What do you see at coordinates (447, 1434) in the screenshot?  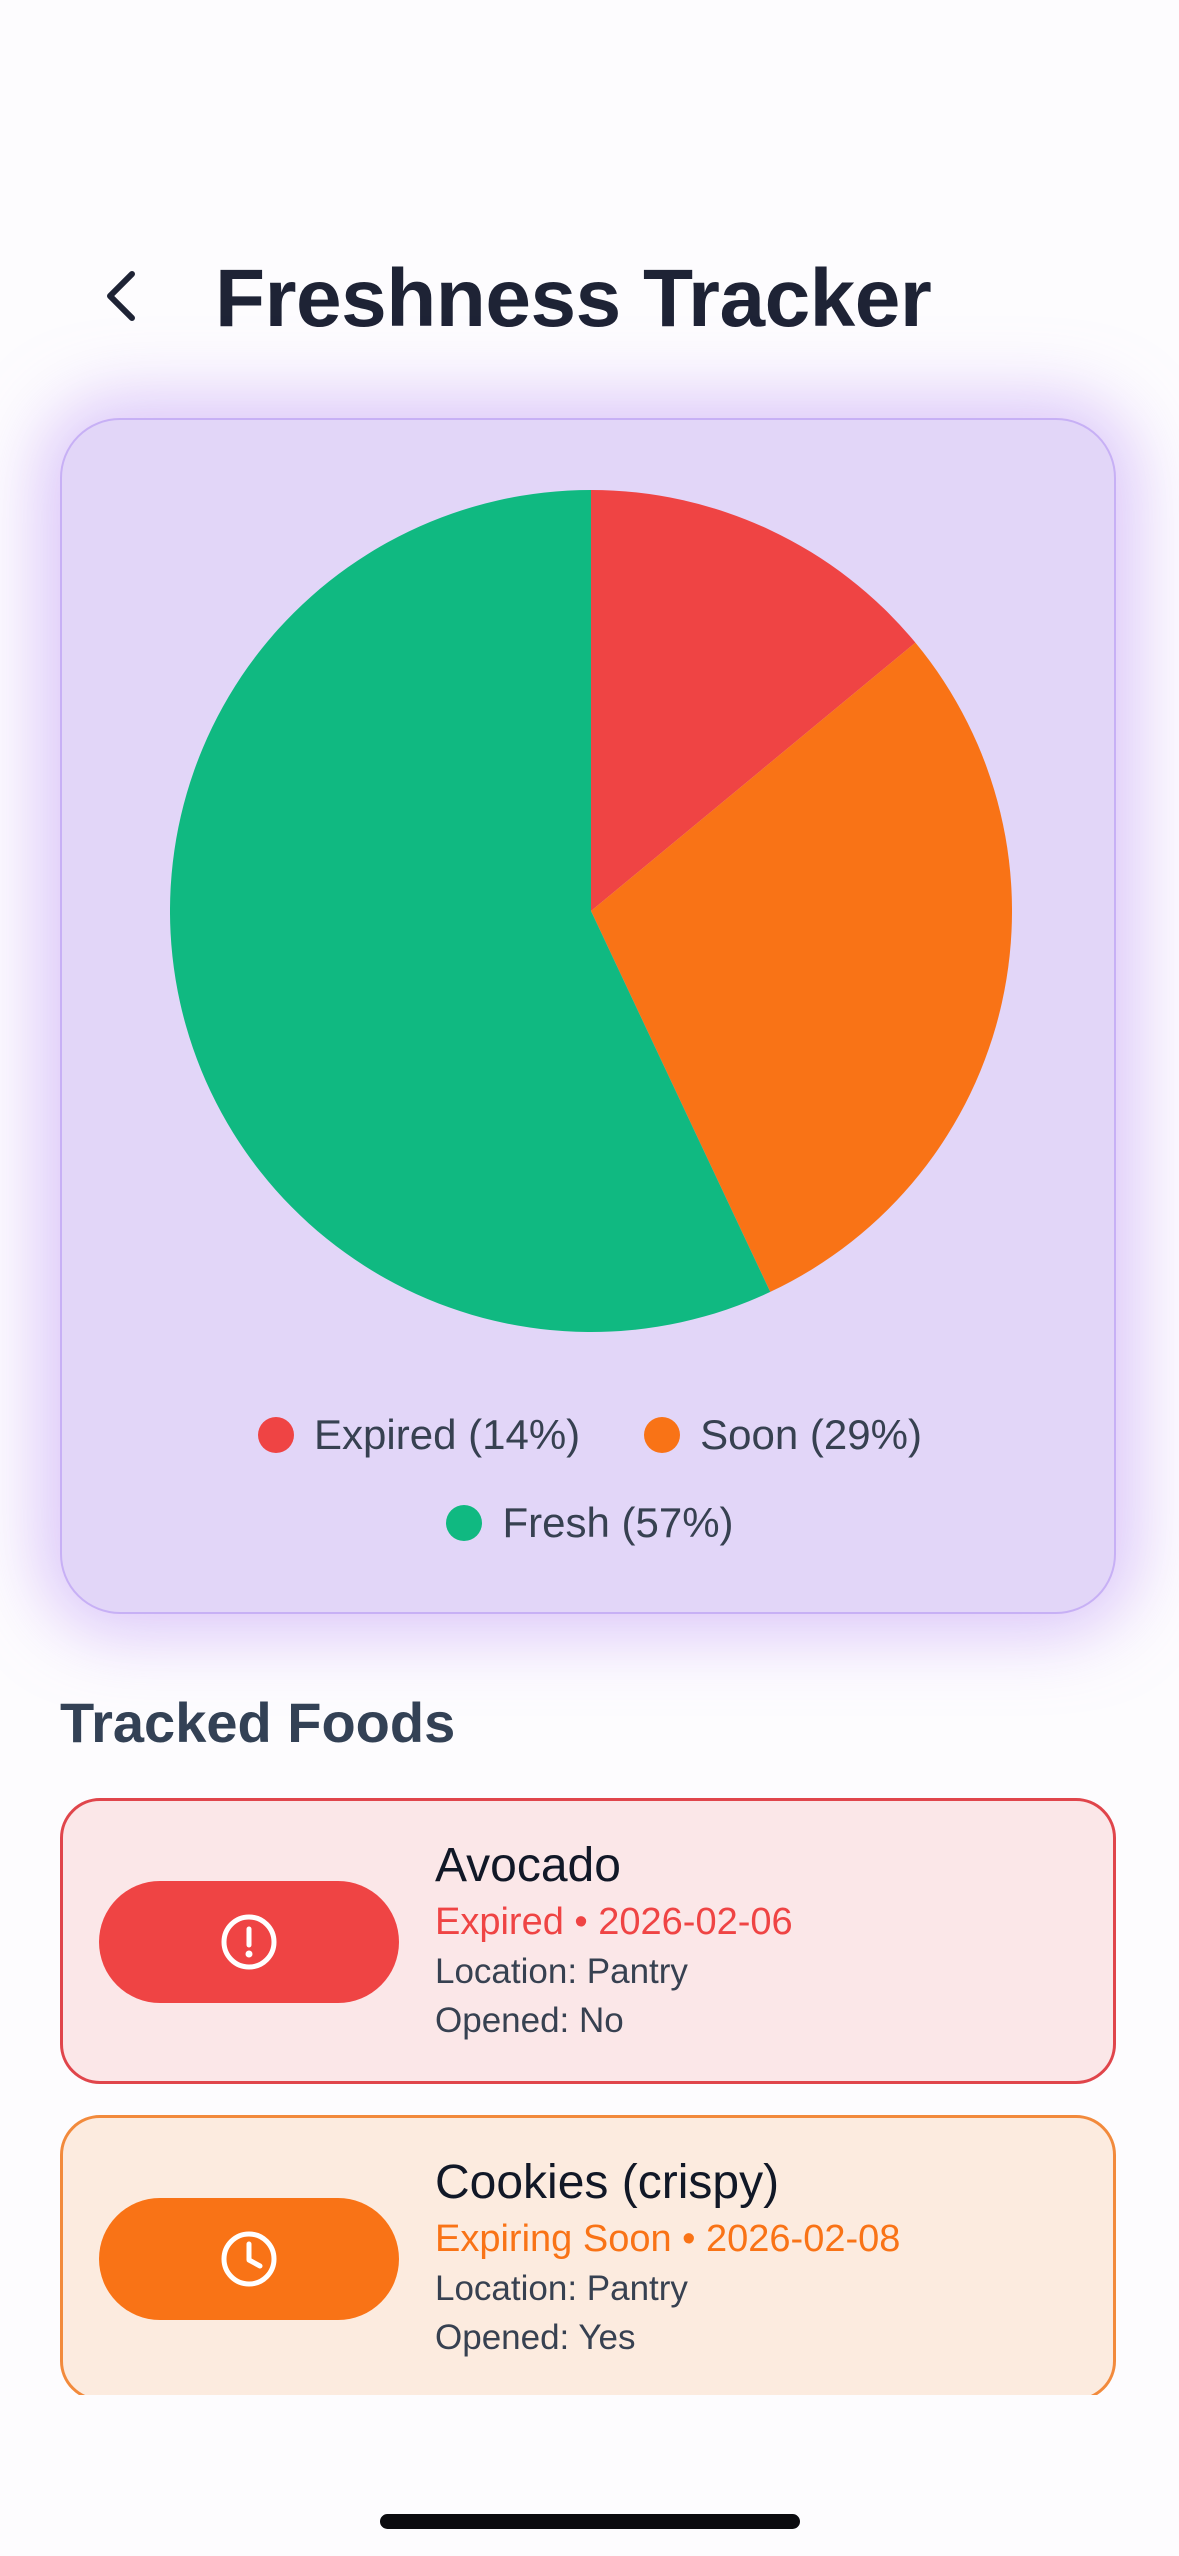 I see `legend-label-expired: Expired (14%)` at bounding box center [447, 1434].